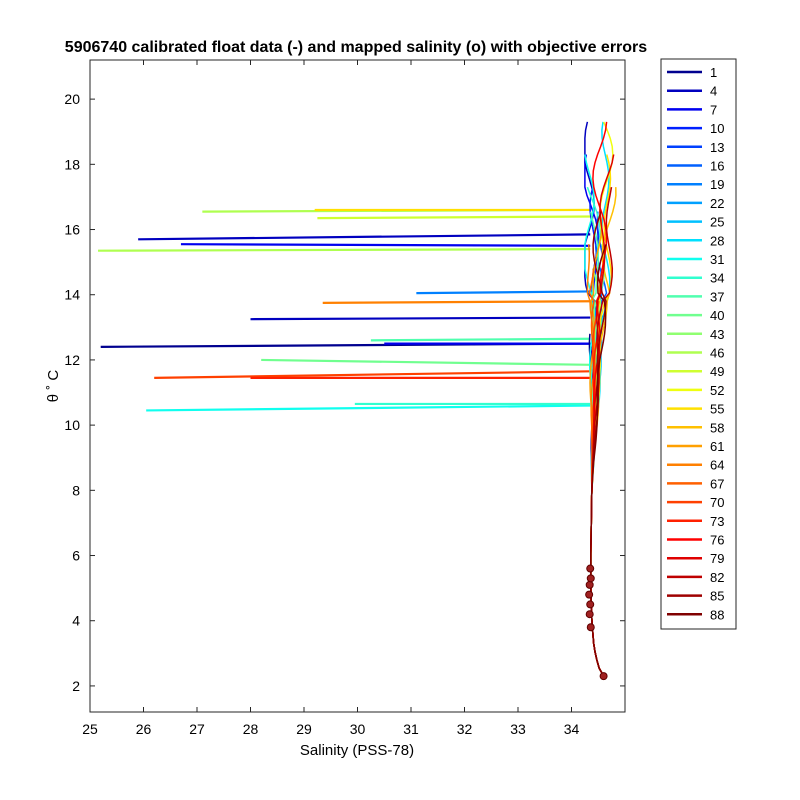 The width and height of the screenshot is (800, 800). I want to click on legend-label: 10, so click(717, 128).